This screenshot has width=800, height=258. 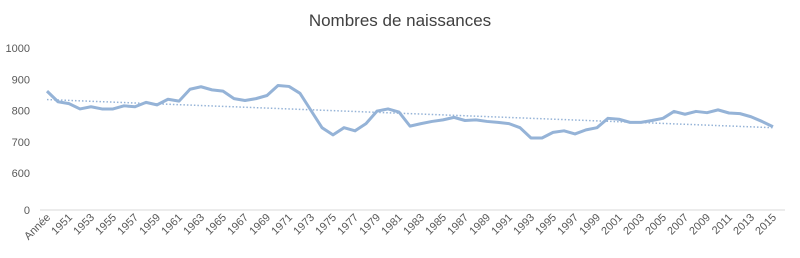 I want to click on x-tick-label: 1953, so click(x=84, y=225).